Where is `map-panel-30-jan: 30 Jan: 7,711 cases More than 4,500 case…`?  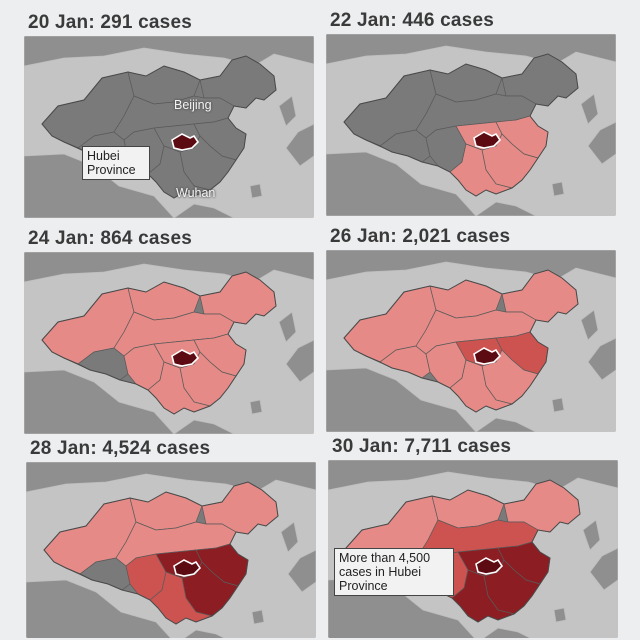 map-panel-30-jan: 30 Jan: 7,711 cases More than 4,500 case… is located at coordinates (473, 537).